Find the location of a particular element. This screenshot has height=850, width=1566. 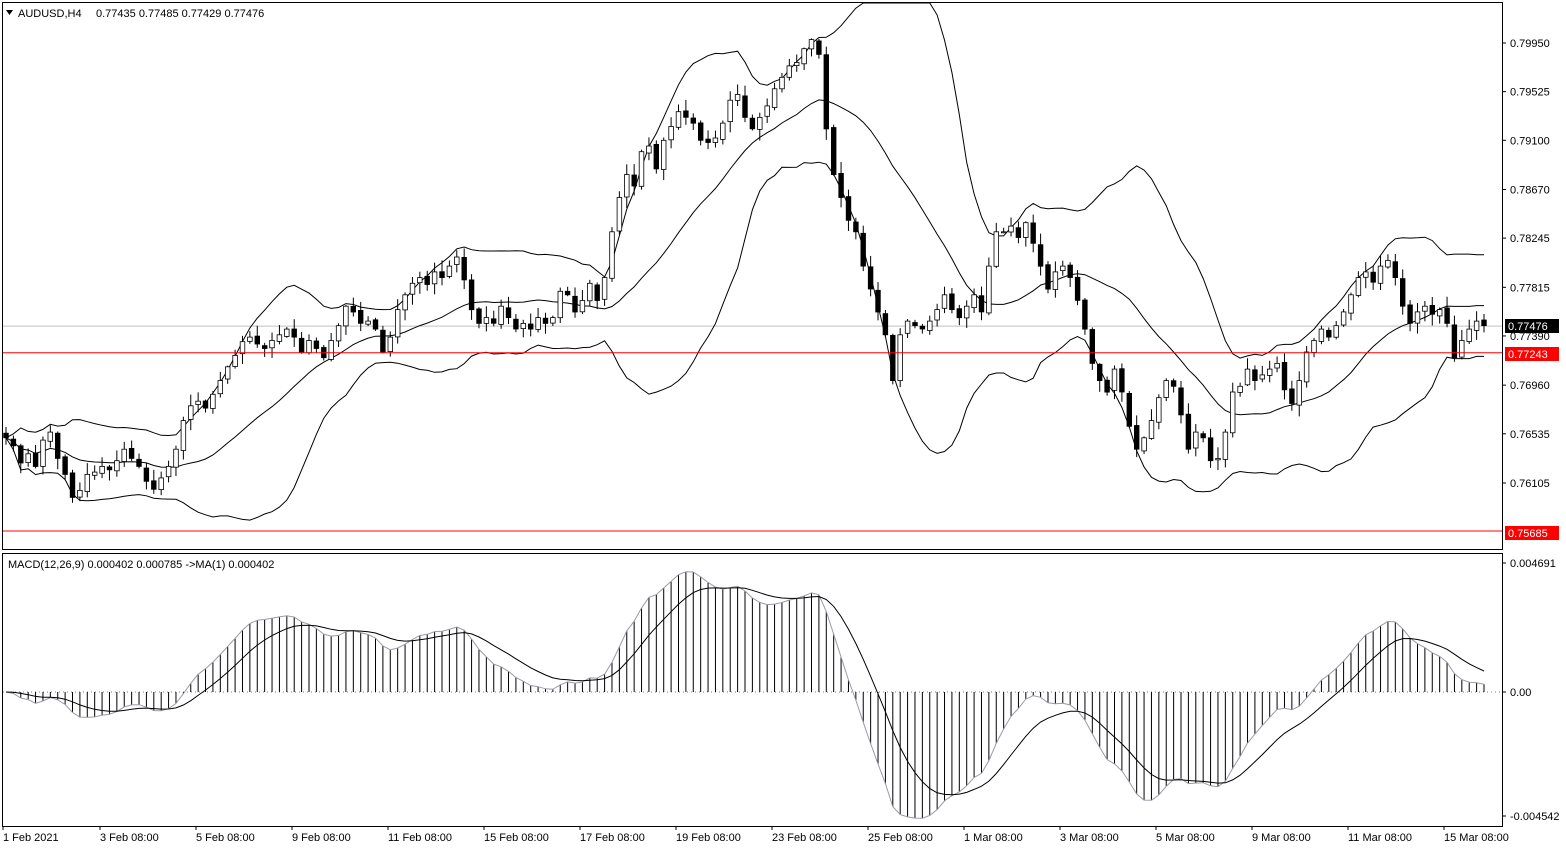

svg-text: 0.77243 is located at coordinates (1528, 355).